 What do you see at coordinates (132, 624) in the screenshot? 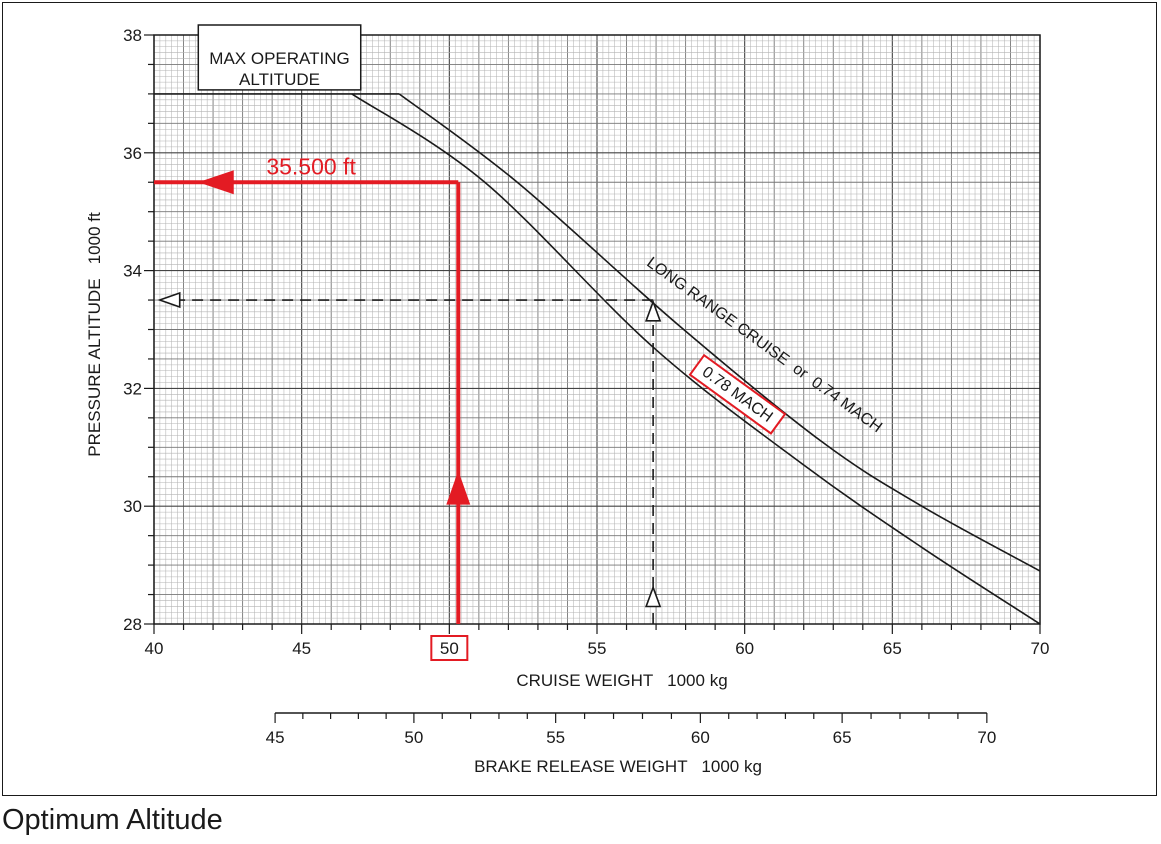
I see `y-tick-label: 28` at bounding box center [132, 624].